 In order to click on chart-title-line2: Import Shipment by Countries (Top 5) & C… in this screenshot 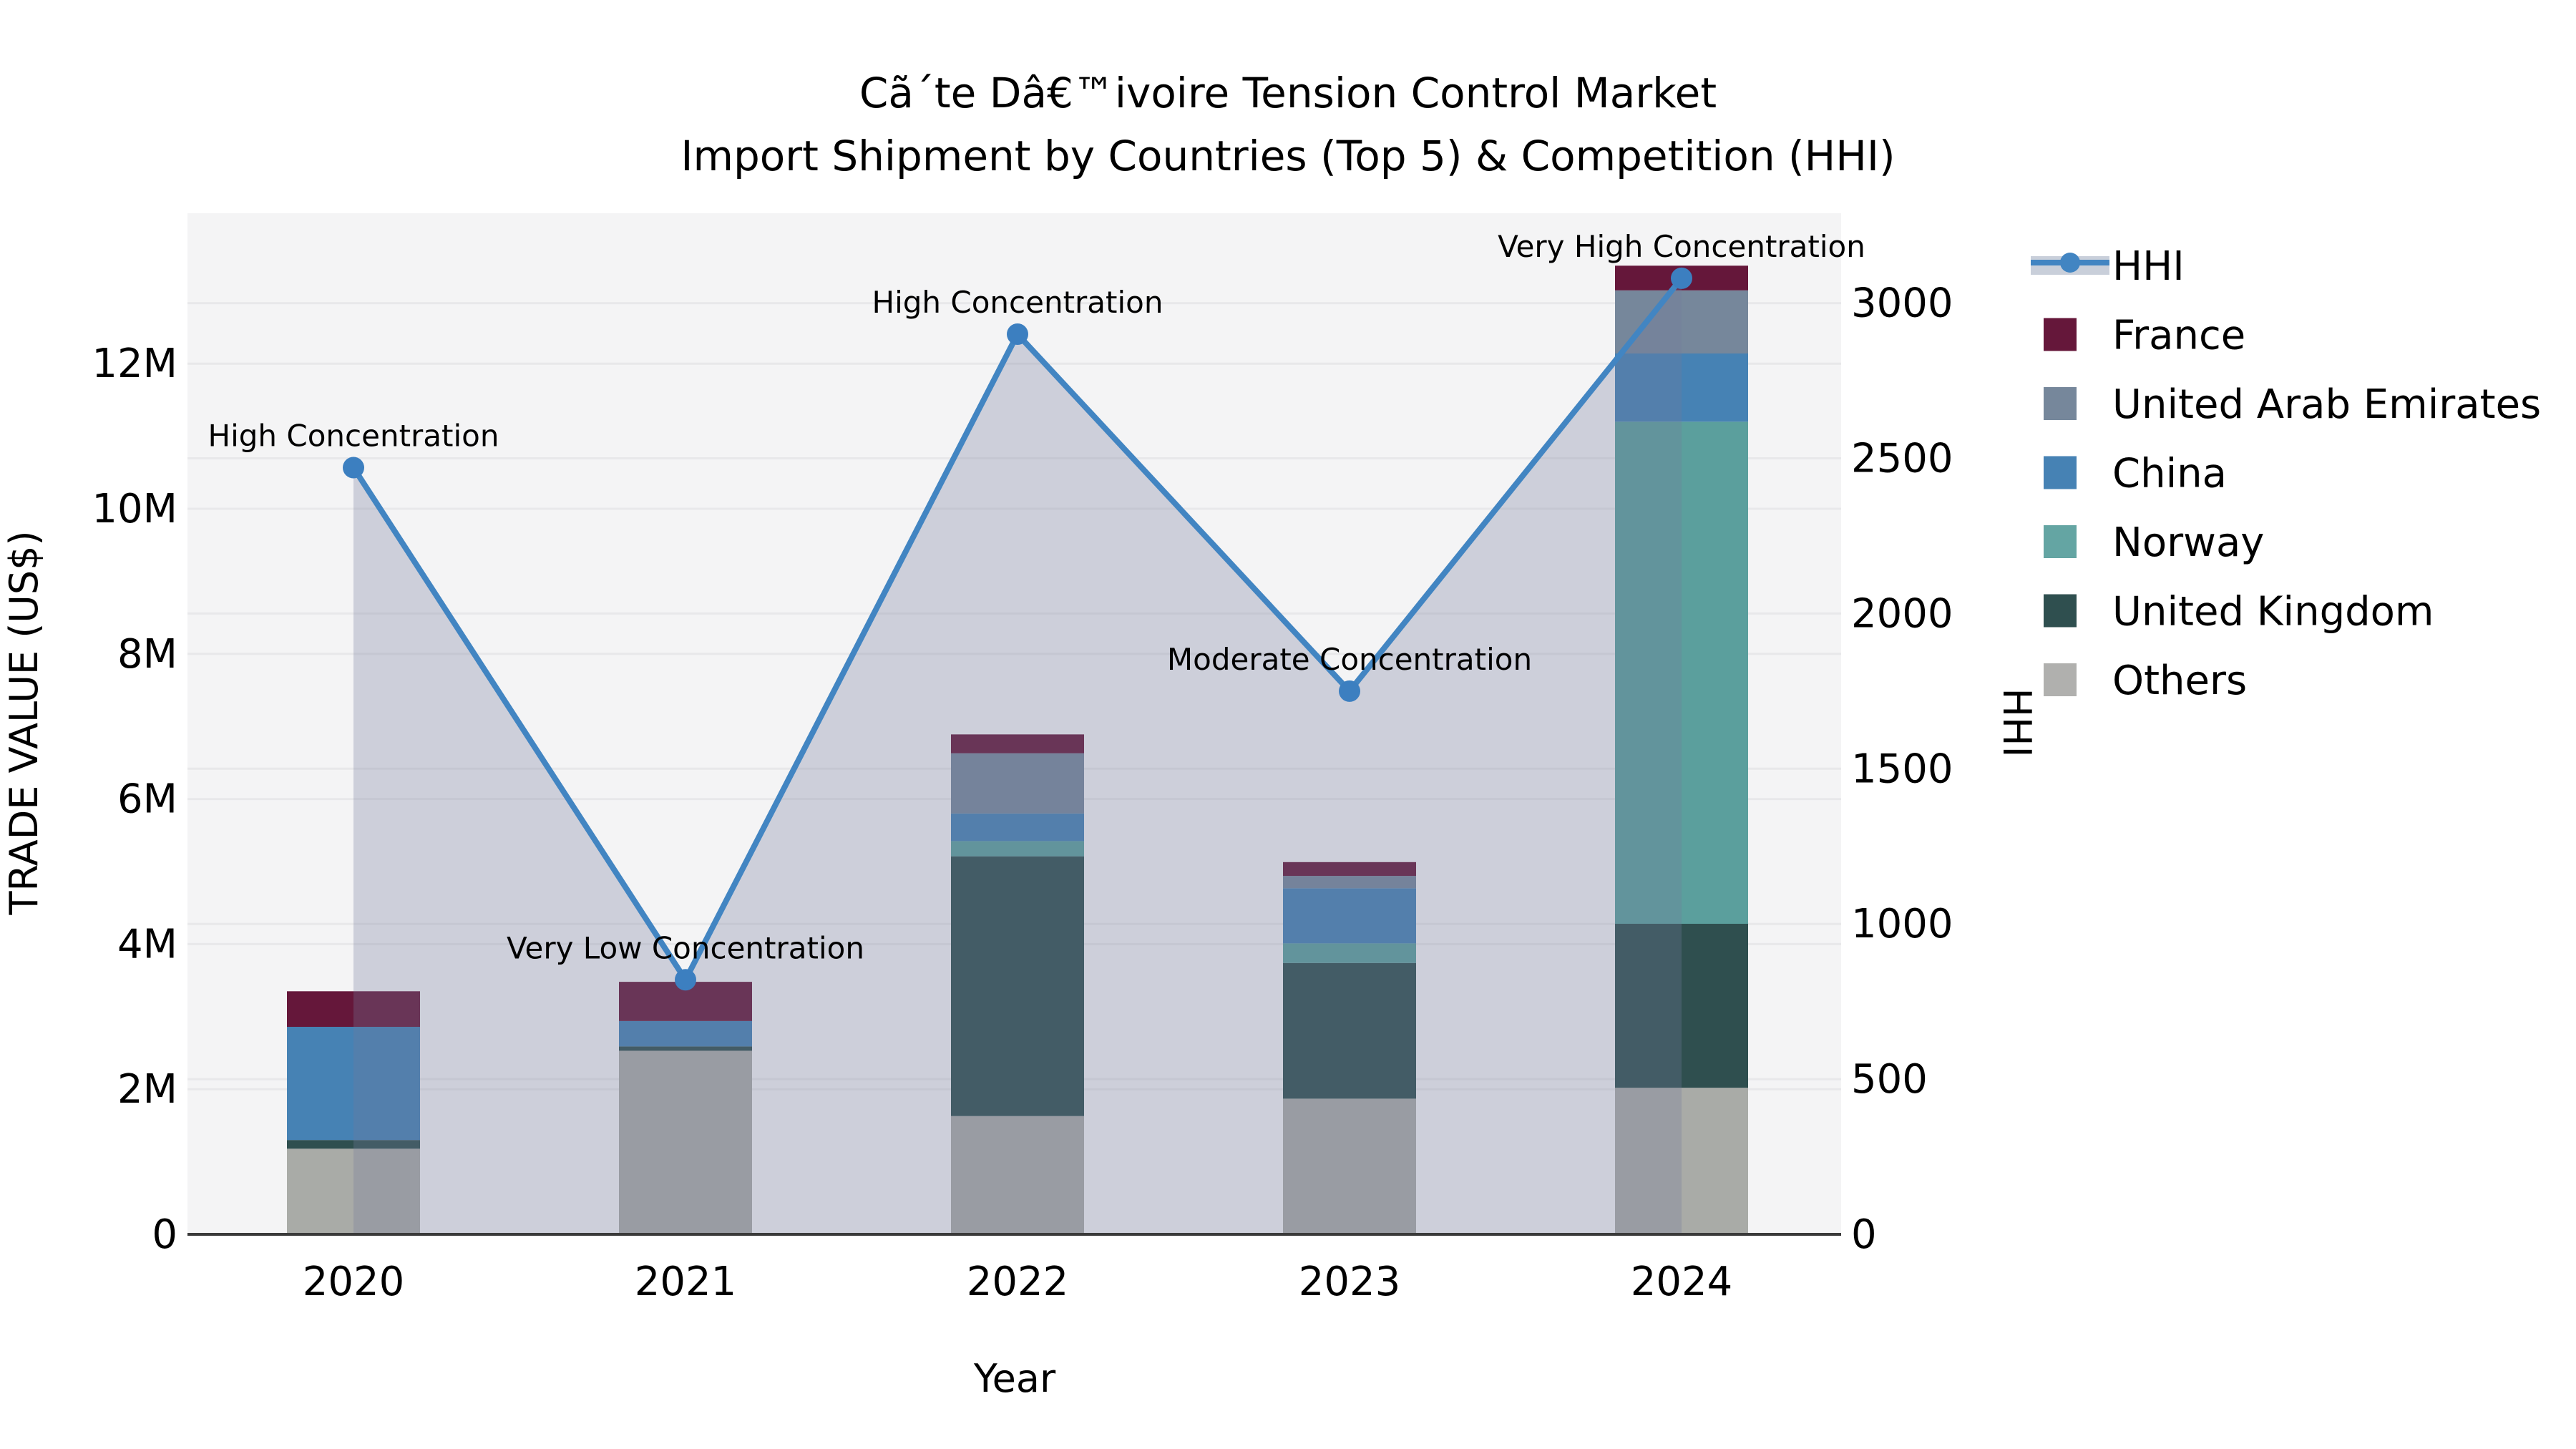, I will do `click(1287, 156)`.